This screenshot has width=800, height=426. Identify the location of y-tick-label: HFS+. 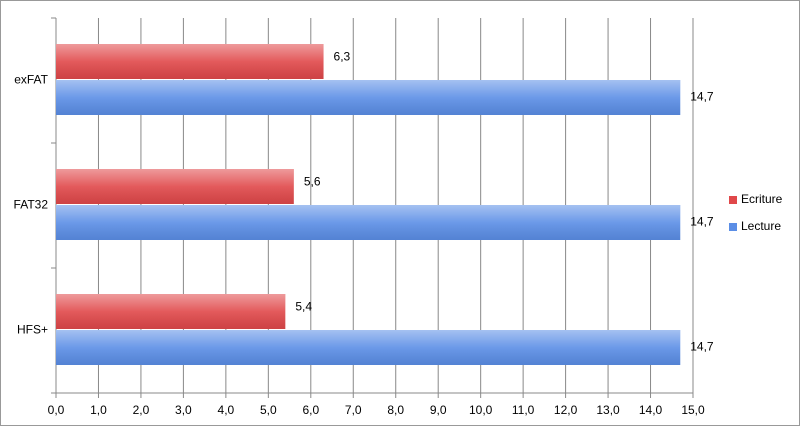
(32, 330).